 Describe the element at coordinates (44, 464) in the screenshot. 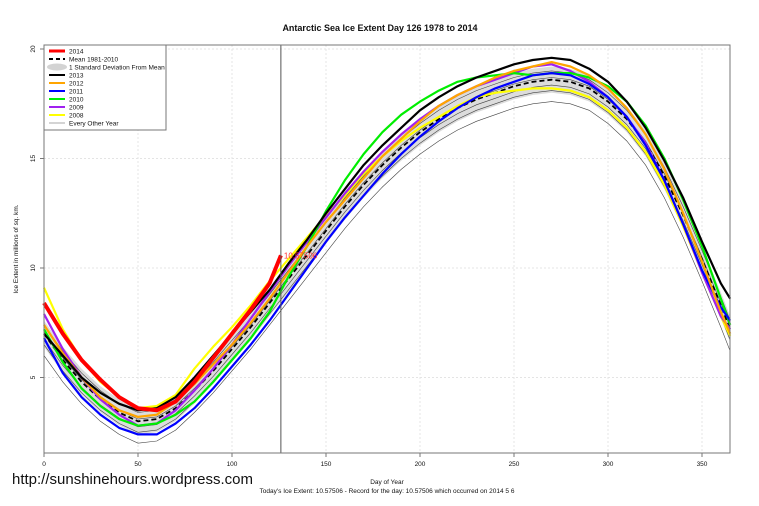

I see `x-tick-label: 0` at that location.